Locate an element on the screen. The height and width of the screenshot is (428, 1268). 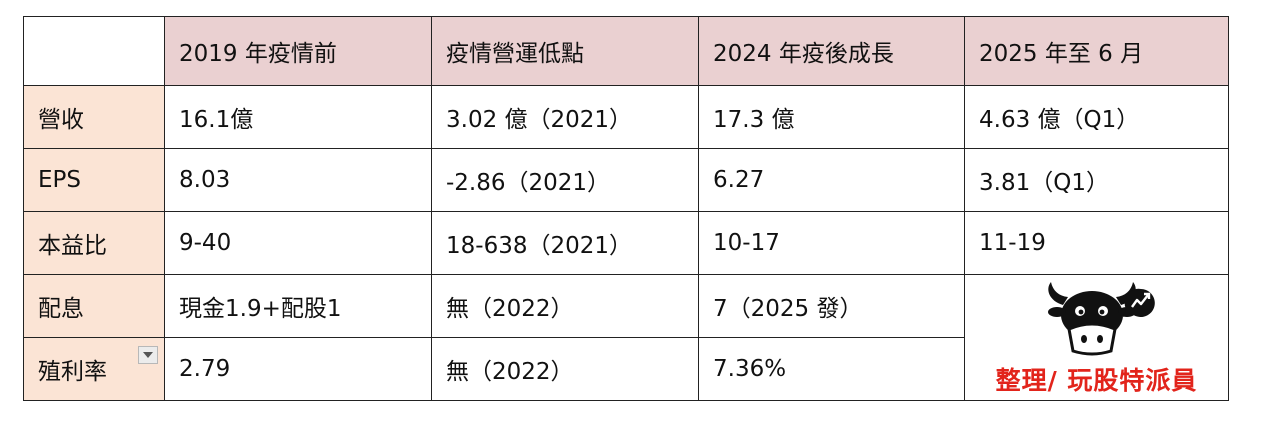
table-cell: 3.81（Q1） is located at coordinates (1096, 180).